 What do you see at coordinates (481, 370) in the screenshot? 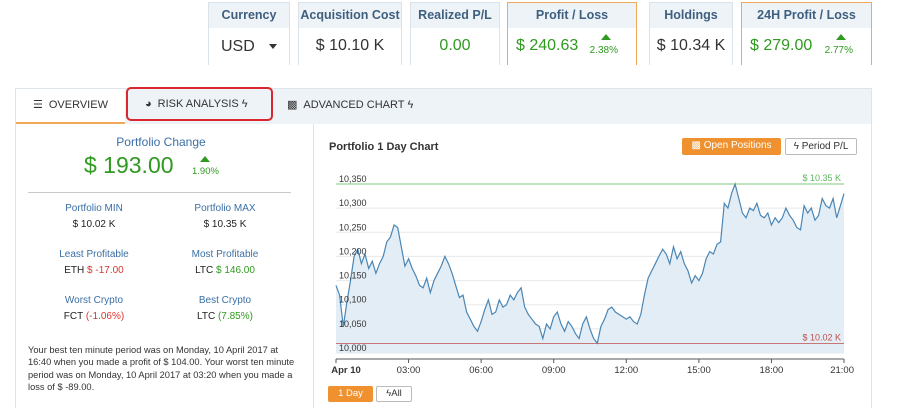
I see `x-tick-label: 06:00` at bounding box center [481, 370].